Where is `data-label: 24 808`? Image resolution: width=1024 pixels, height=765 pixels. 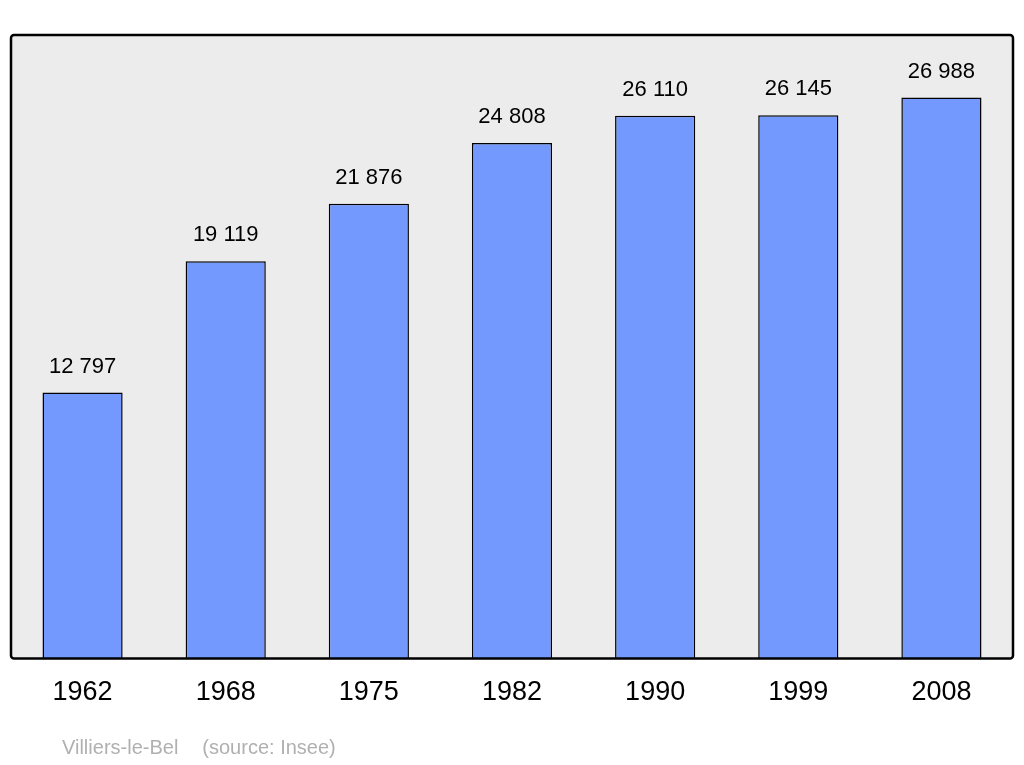
data-label: 24 808 is located at coordinates (512, 115).